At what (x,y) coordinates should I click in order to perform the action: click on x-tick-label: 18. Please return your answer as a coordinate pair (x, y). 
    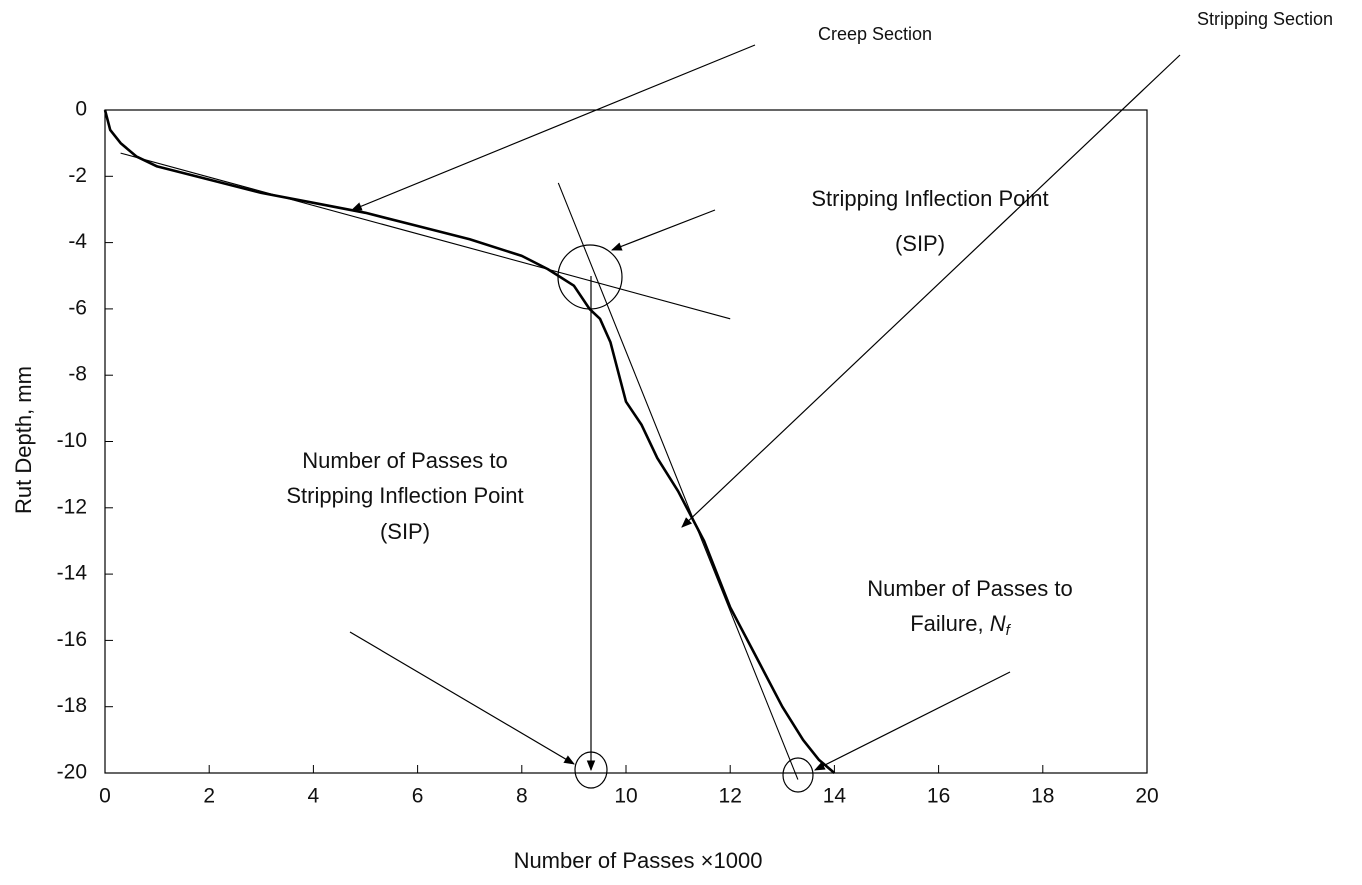
    Looking at the image, I should click on (1042, 796).